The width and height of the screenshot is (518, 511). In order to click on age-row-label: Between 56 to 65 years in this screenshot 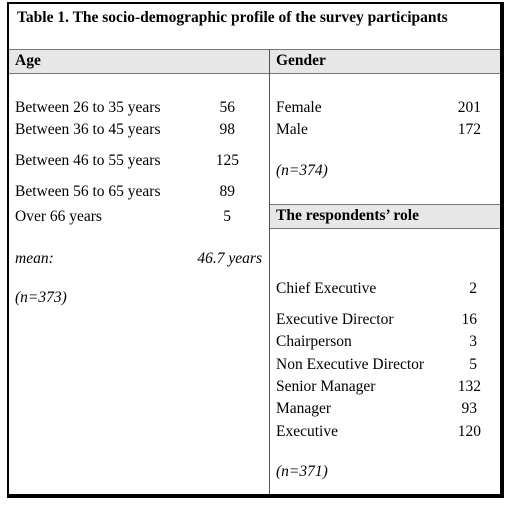, I will do `click(88, 191)`.